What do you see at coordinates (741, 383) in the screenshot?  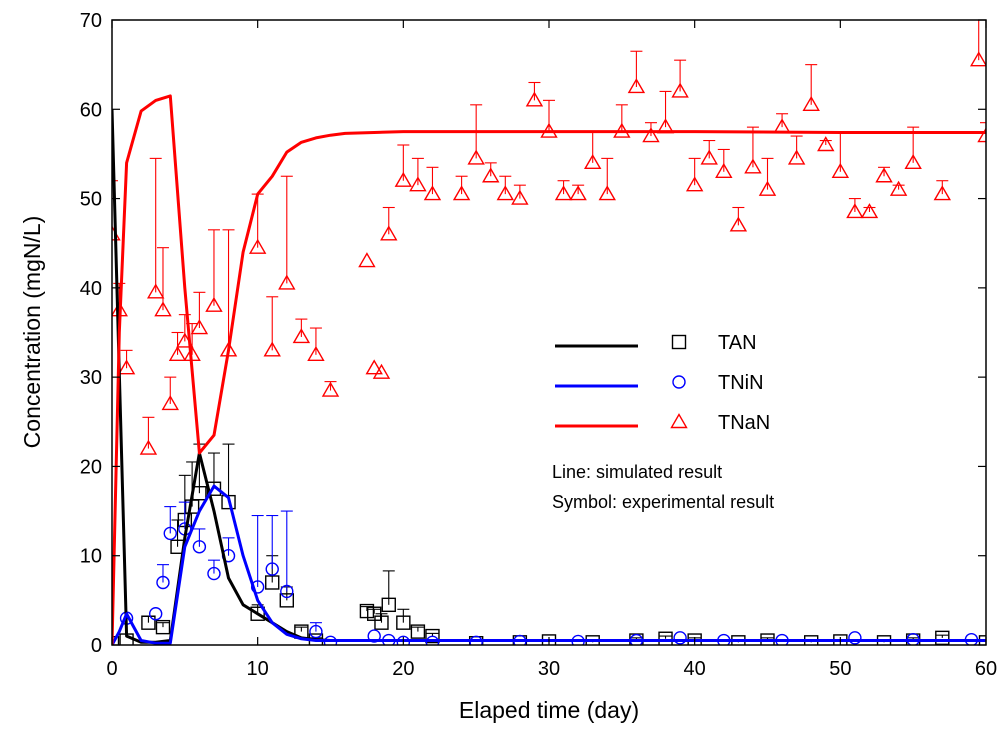 I see `legend-label-tnin: TNiN` at bounding box center [741, 383].